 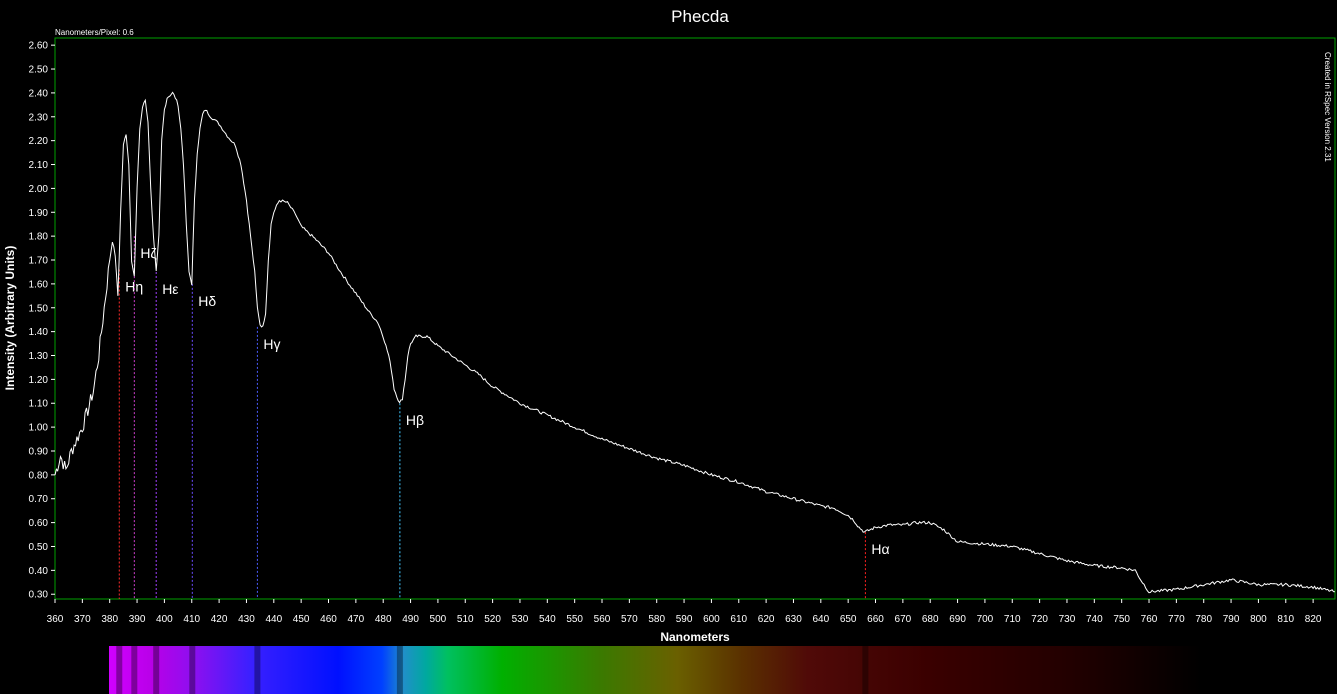 What do you see at coordinates (39, 356) in the screenshot?
I see `y-tick-label: 1.30` at bounding box center [39, 356].